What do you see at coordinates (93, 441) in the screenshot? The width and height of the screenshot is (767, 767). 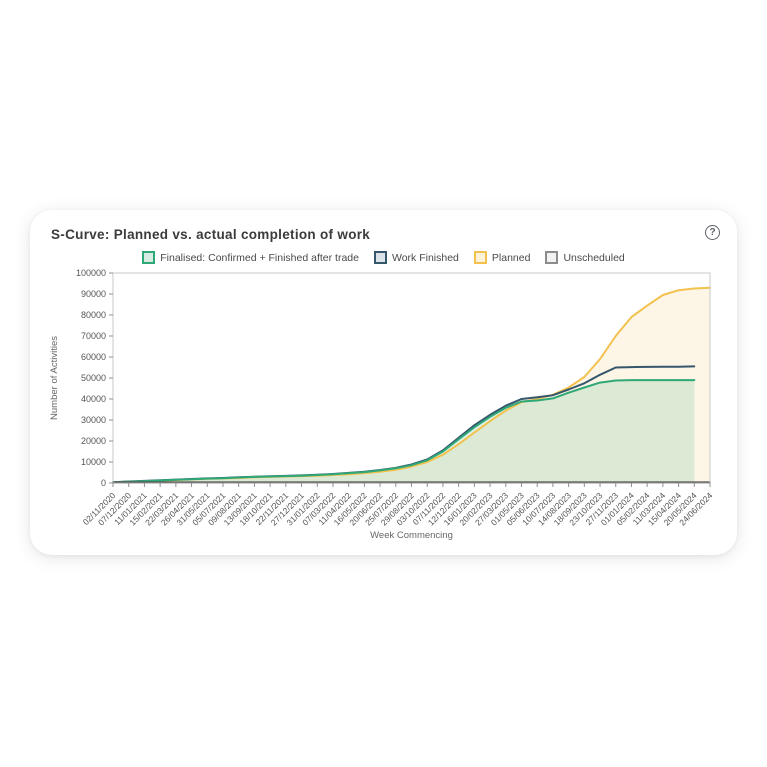 I see `svg-text: 20000` at bounding box center [93, 441].